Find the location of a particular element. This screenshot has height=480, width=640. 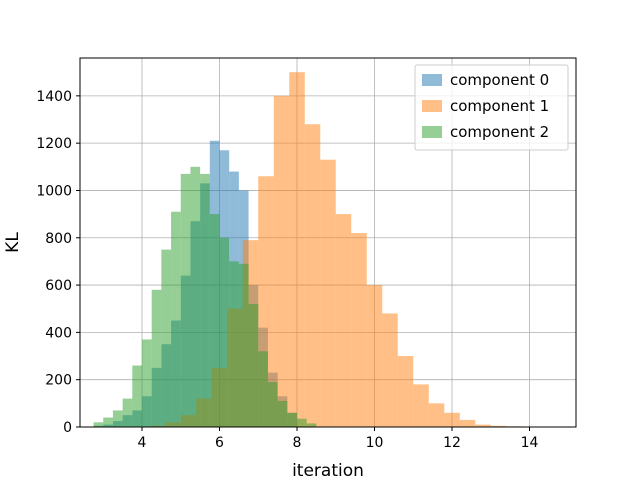

legend-label: component 1 is located at coordinates (499, 106).